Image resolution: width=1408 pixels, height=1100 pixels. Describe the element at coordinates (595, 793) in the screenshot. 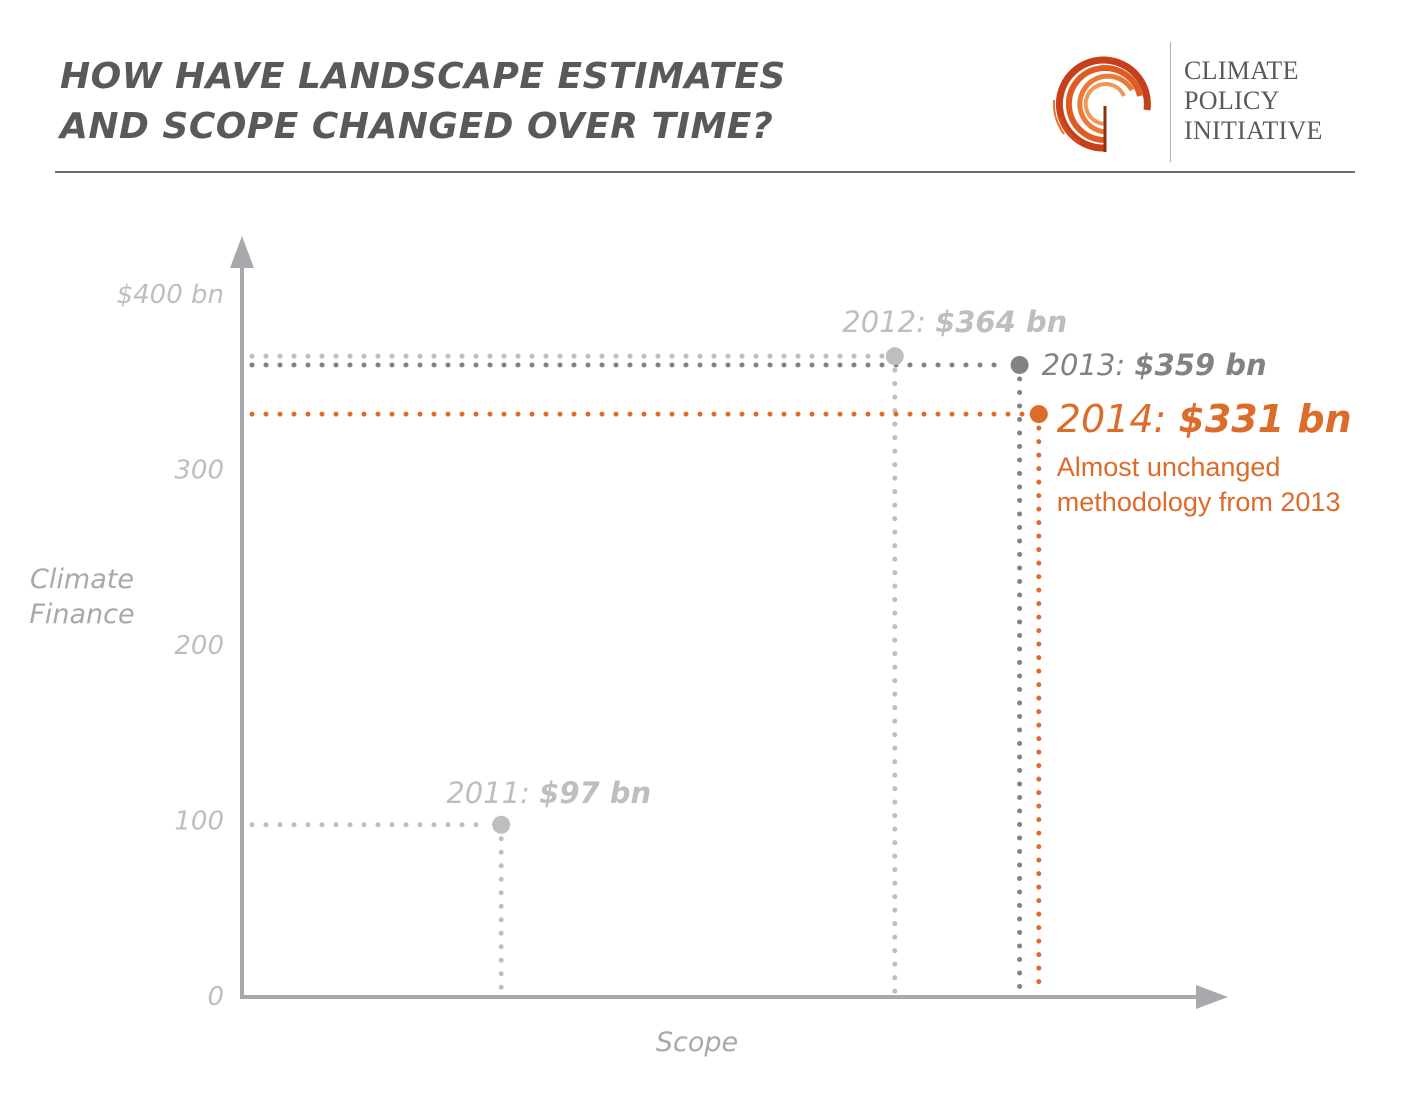

I see `data-label-value: $97 bn` at that location.